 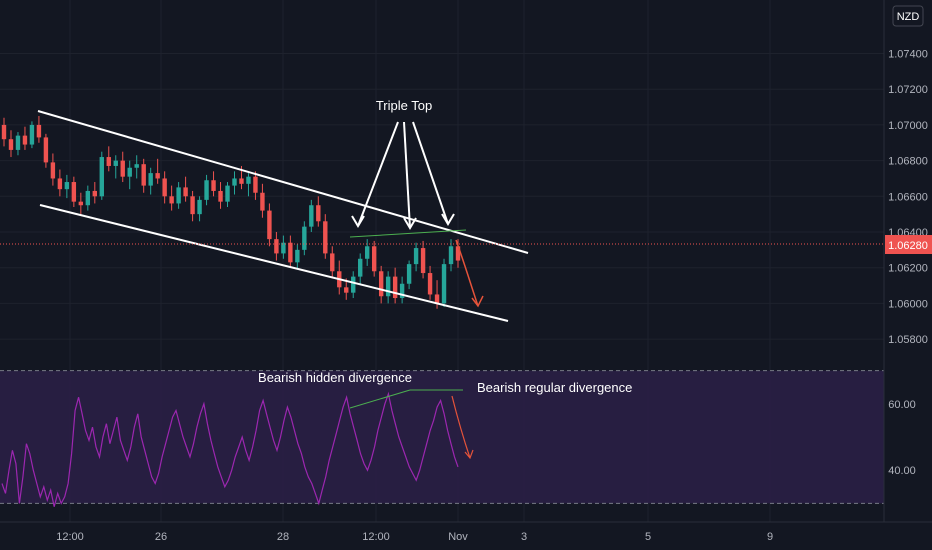 I want to click on price-tick-label: 1.05800, so click(x=908, y=340).